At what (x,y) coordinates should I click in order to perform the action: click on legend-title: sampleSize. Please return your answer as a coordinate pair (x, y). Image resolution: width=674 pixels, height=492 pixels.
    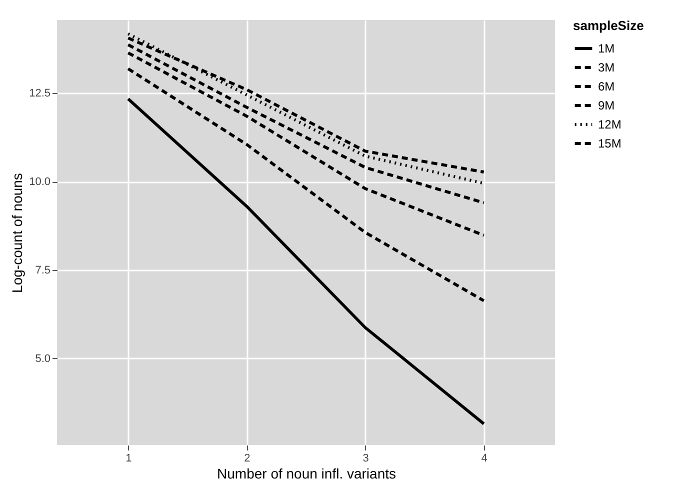
    Looking at the image, I should click on (608, 25).